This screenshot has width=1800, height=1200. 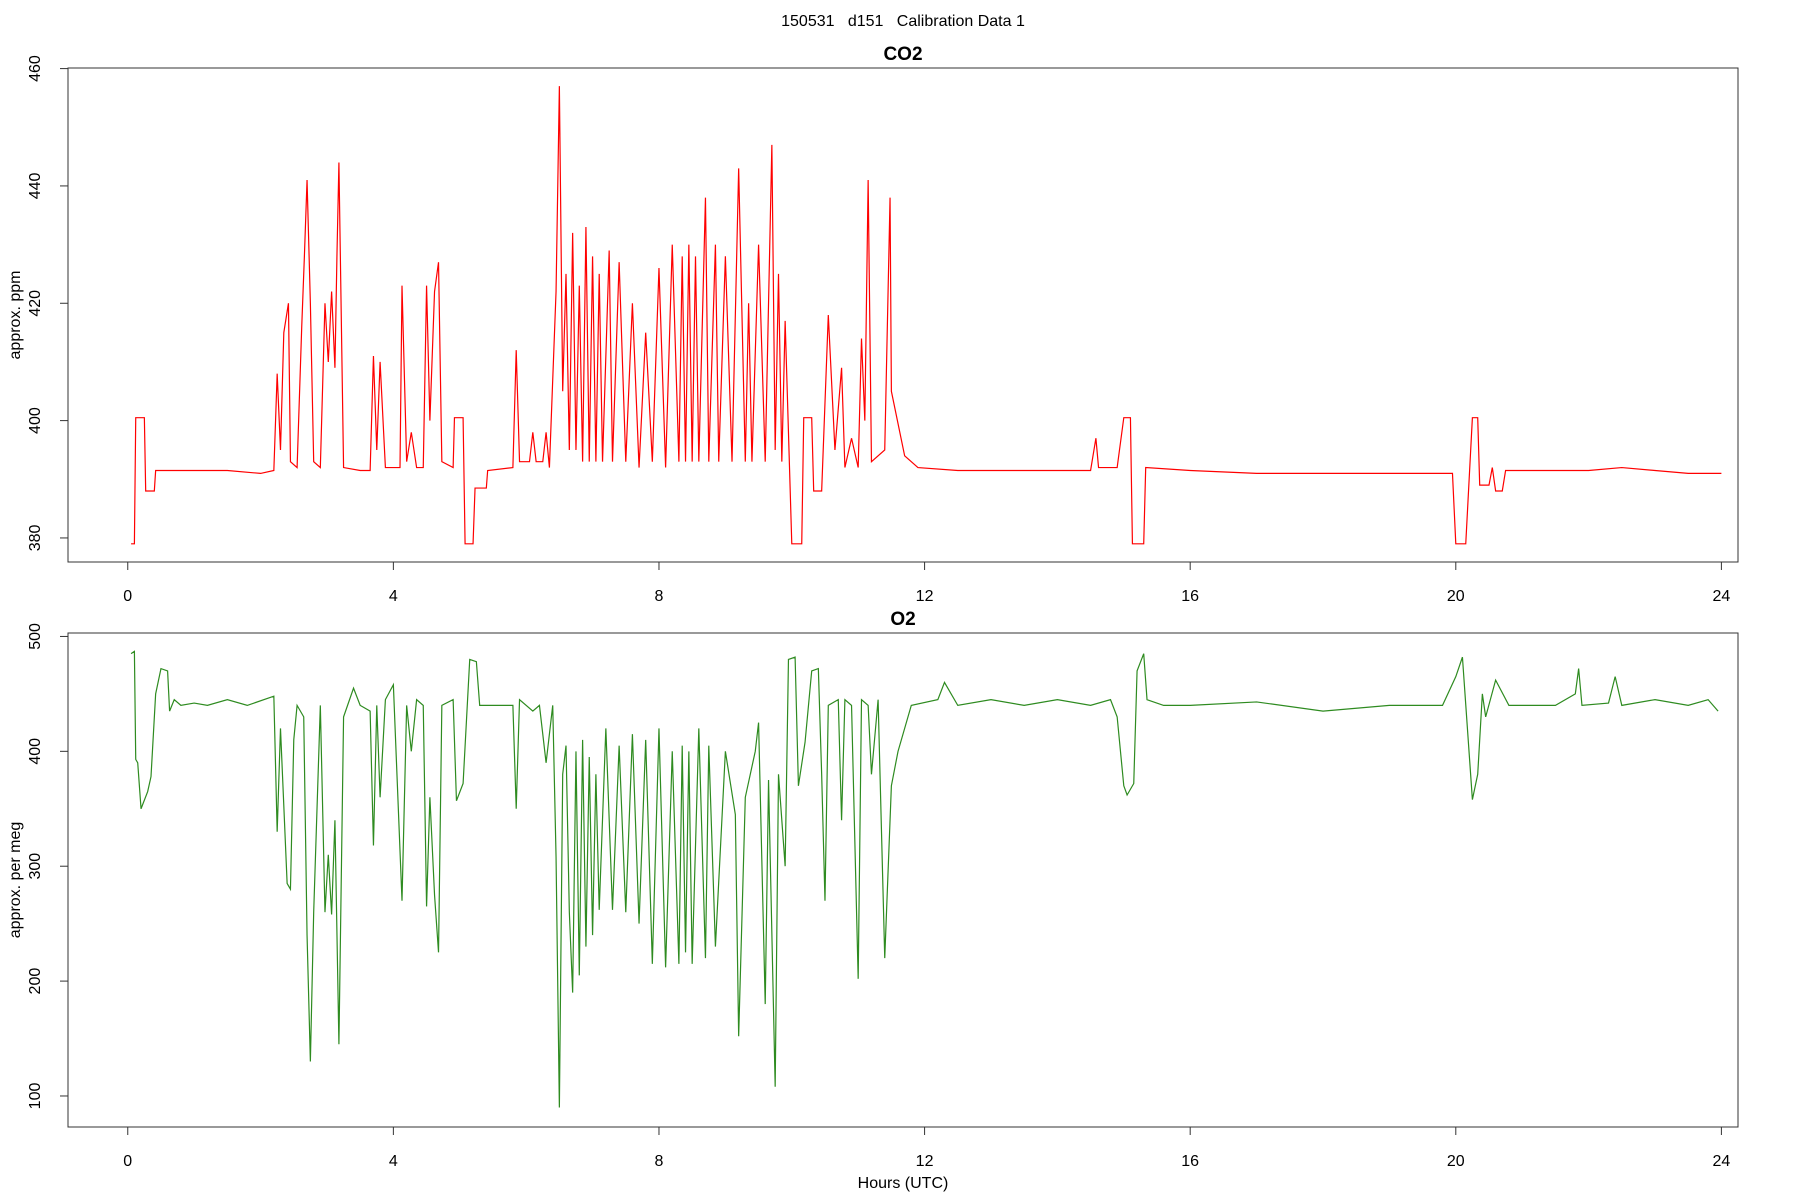 I want to click on x-axis-title: Hours (UTC), so click(x=903, y=1183).